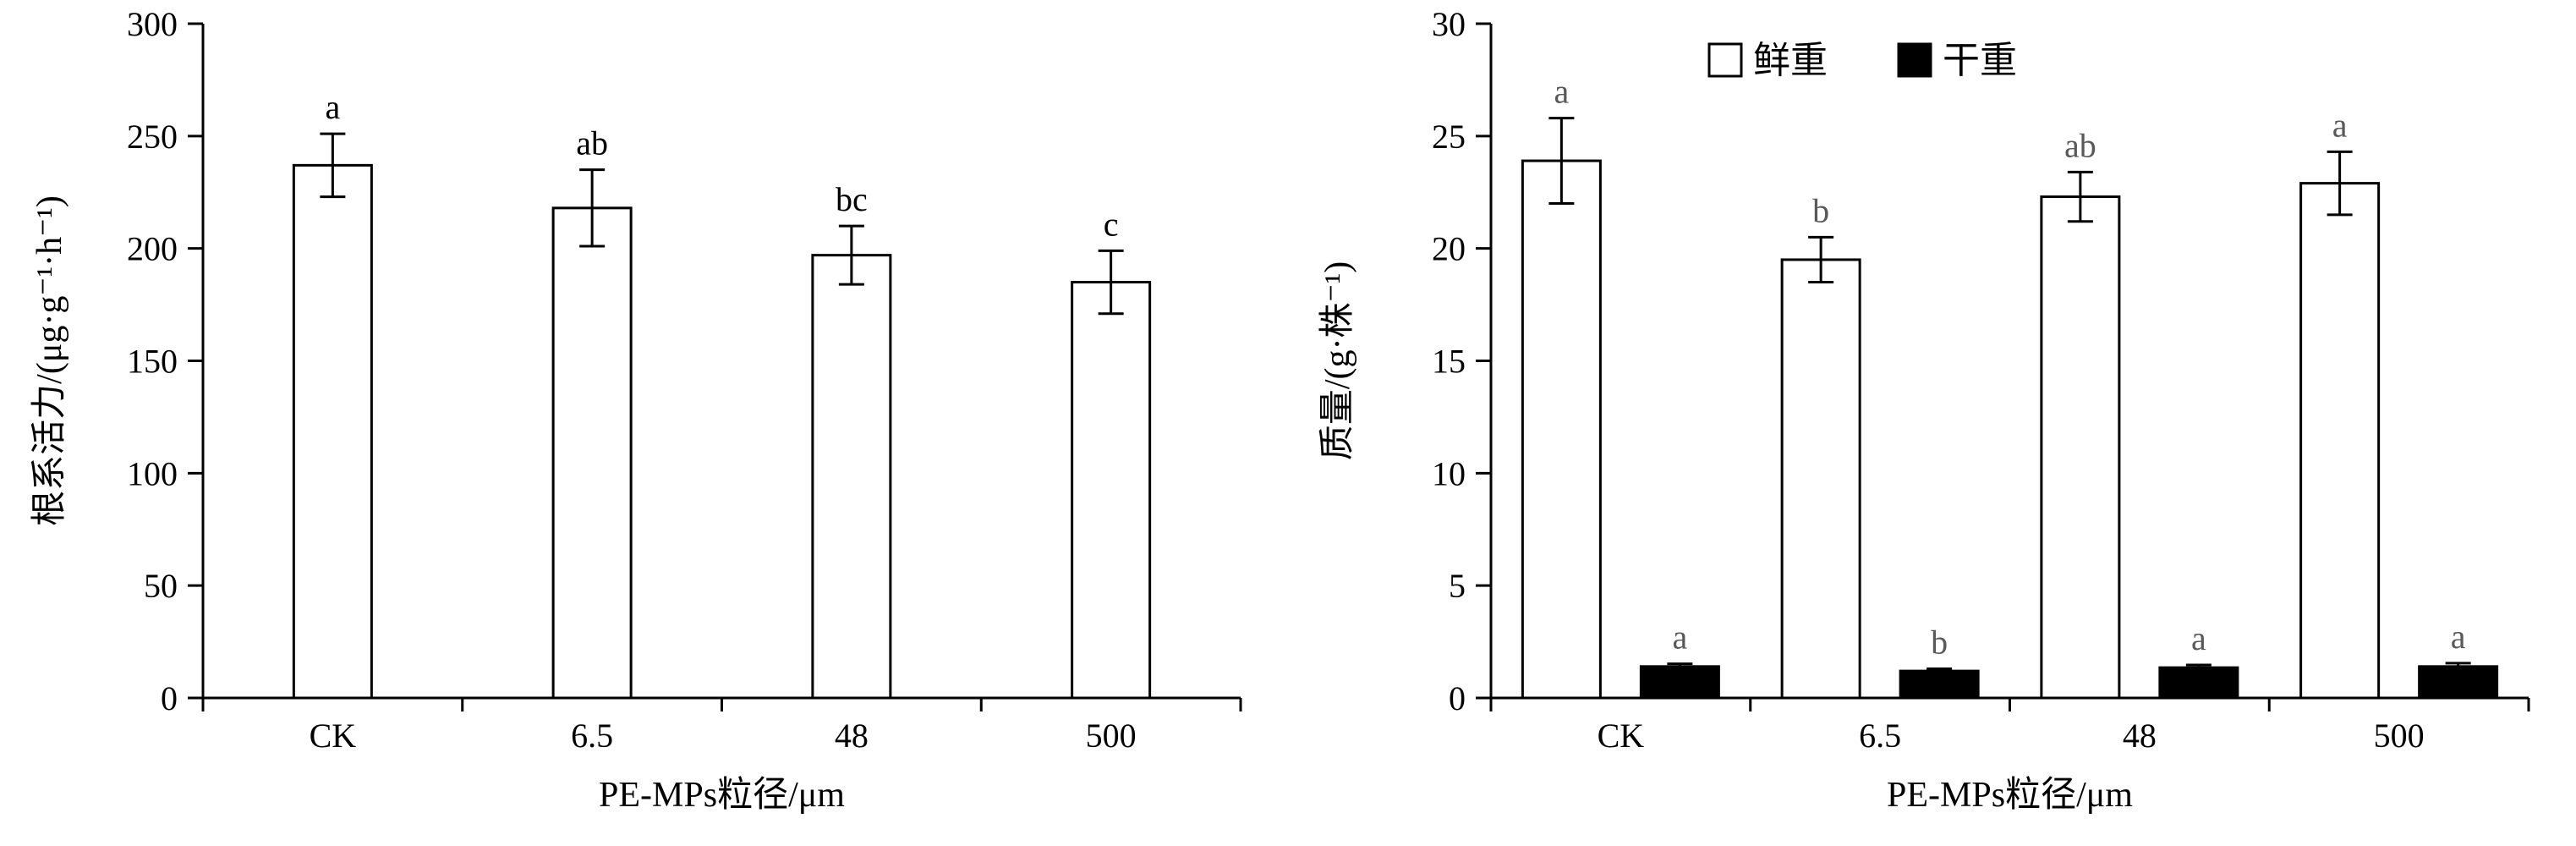 The height and width of the screenshot is (846, 2576). What do you see at coordinates (152, 362) in the screenshot?
I see `y-tick-label: 150` at bounding box center [152, 362].